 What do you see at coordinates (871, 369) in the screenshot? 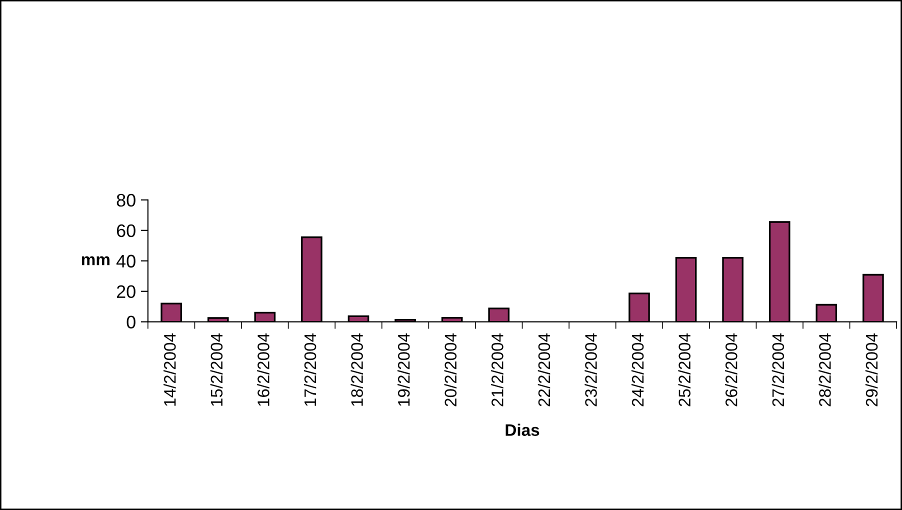
I see `x-tick-label: 29/2/2004` at bounding box center [871, 369].